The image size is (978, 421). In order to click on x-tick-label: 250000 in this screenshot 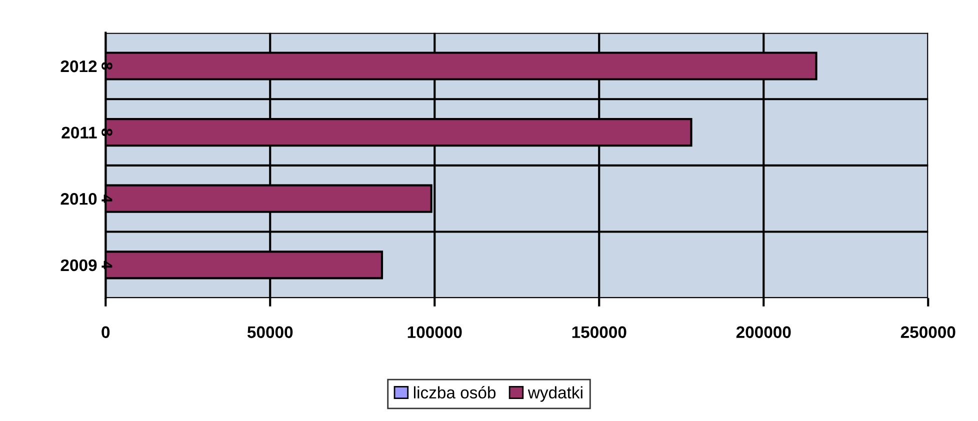, I will do `click(928, 332)`.